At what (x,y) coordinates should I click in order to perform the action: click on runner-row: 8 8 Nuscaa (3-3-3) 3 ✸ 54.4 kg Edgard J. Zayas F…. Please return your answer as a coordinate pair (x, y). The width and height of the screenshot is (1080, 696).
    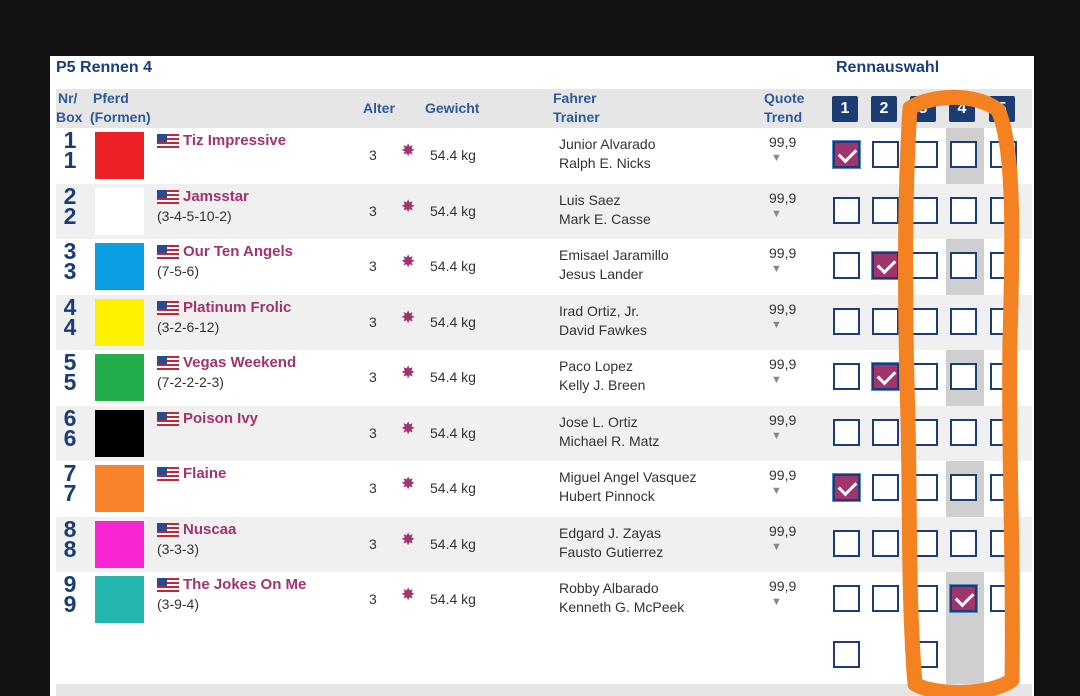
    Looking at the image, I should click on (544, 544).